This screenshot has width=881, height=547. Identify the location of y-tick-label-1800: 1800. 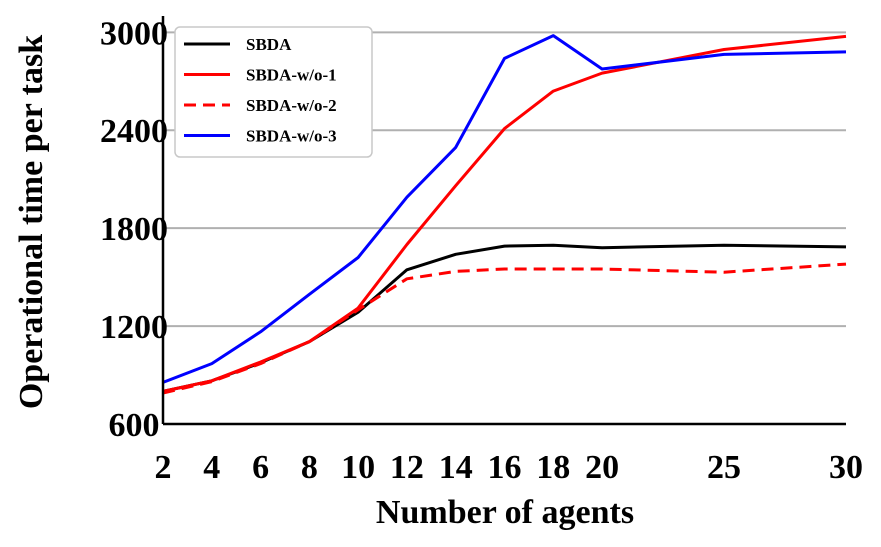
(134, 229).